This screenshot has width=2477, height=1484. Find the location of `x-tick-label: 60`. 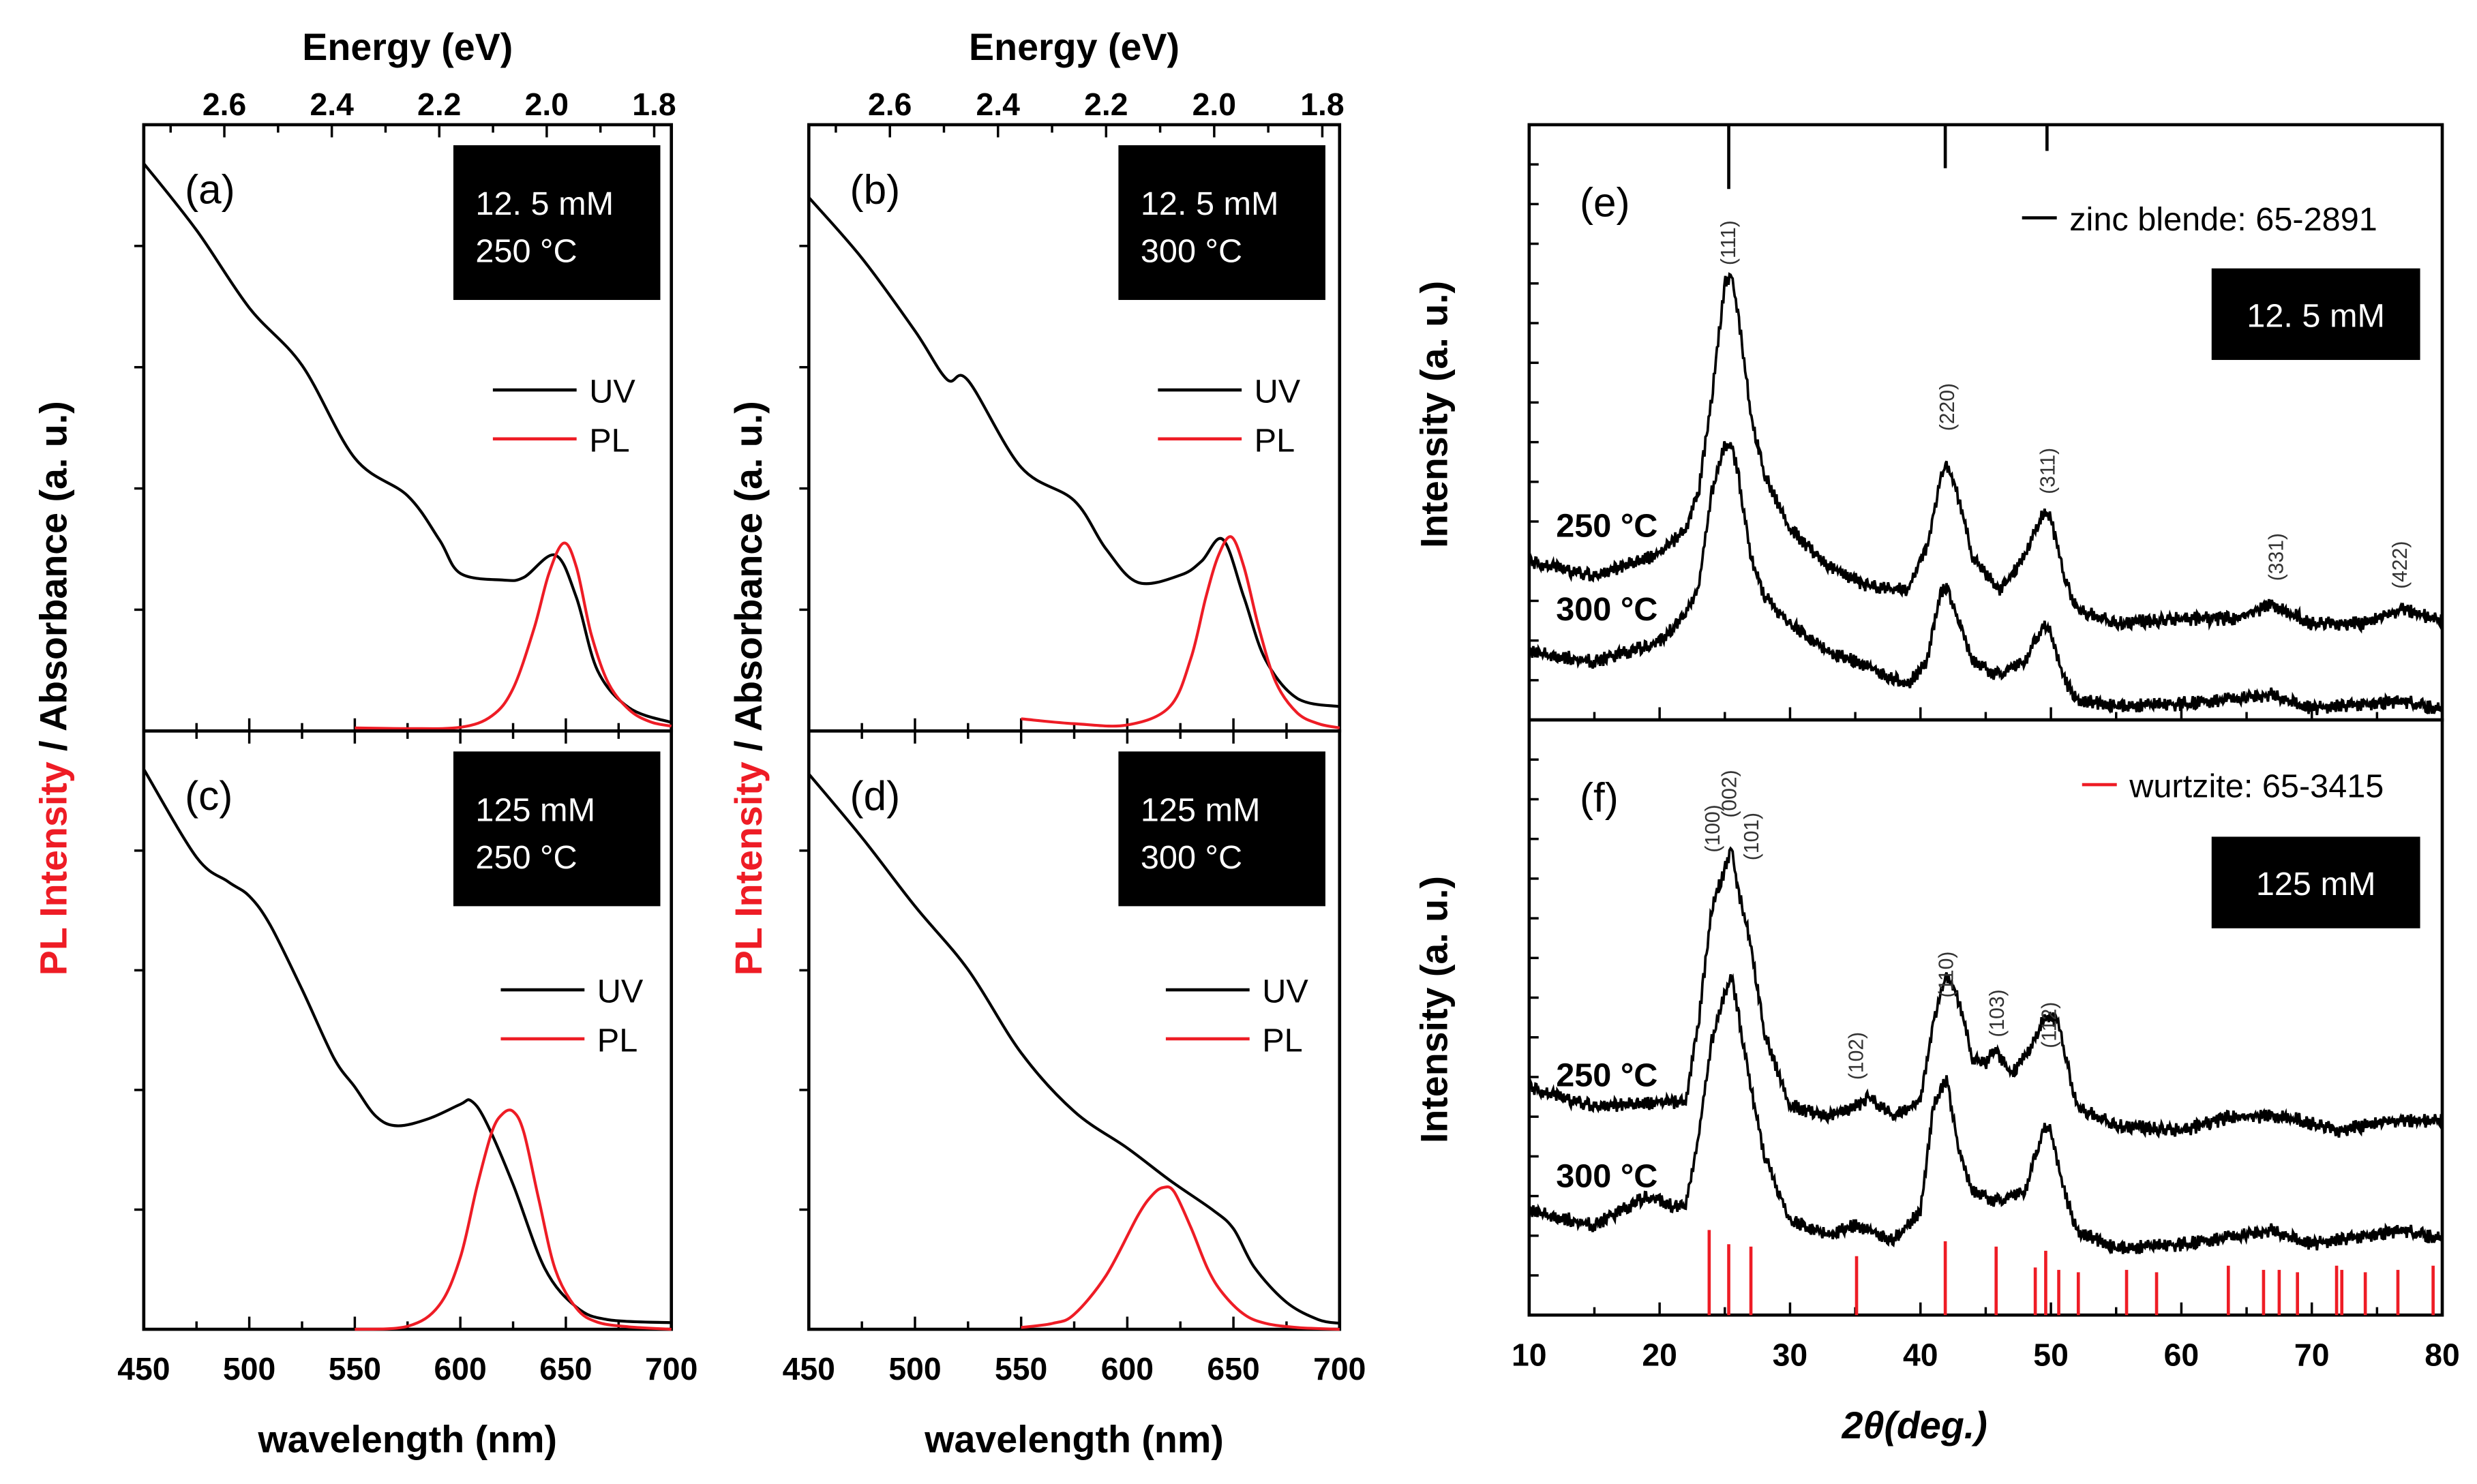

x-tick-label: 60 is located at coordinates (2182, 1354).